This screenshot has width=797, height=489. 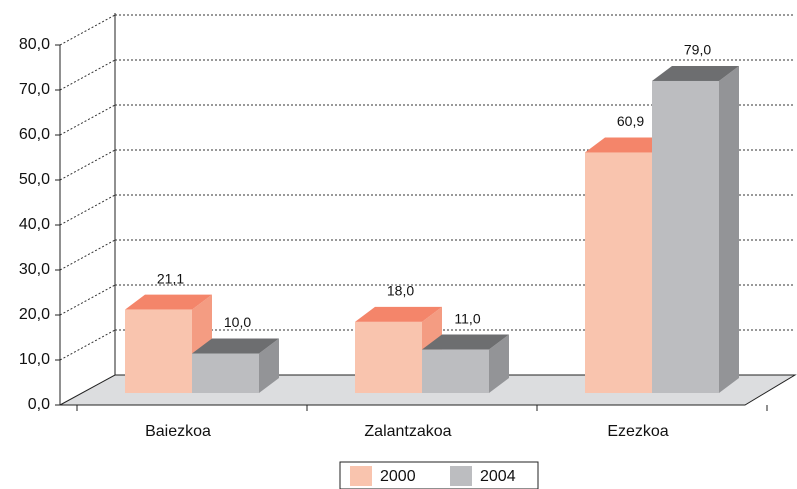 What do you see at coordinates (34, 89) in the screenshot?
I see `y-tick-label: 70,0` at bounding box center [34, 89].